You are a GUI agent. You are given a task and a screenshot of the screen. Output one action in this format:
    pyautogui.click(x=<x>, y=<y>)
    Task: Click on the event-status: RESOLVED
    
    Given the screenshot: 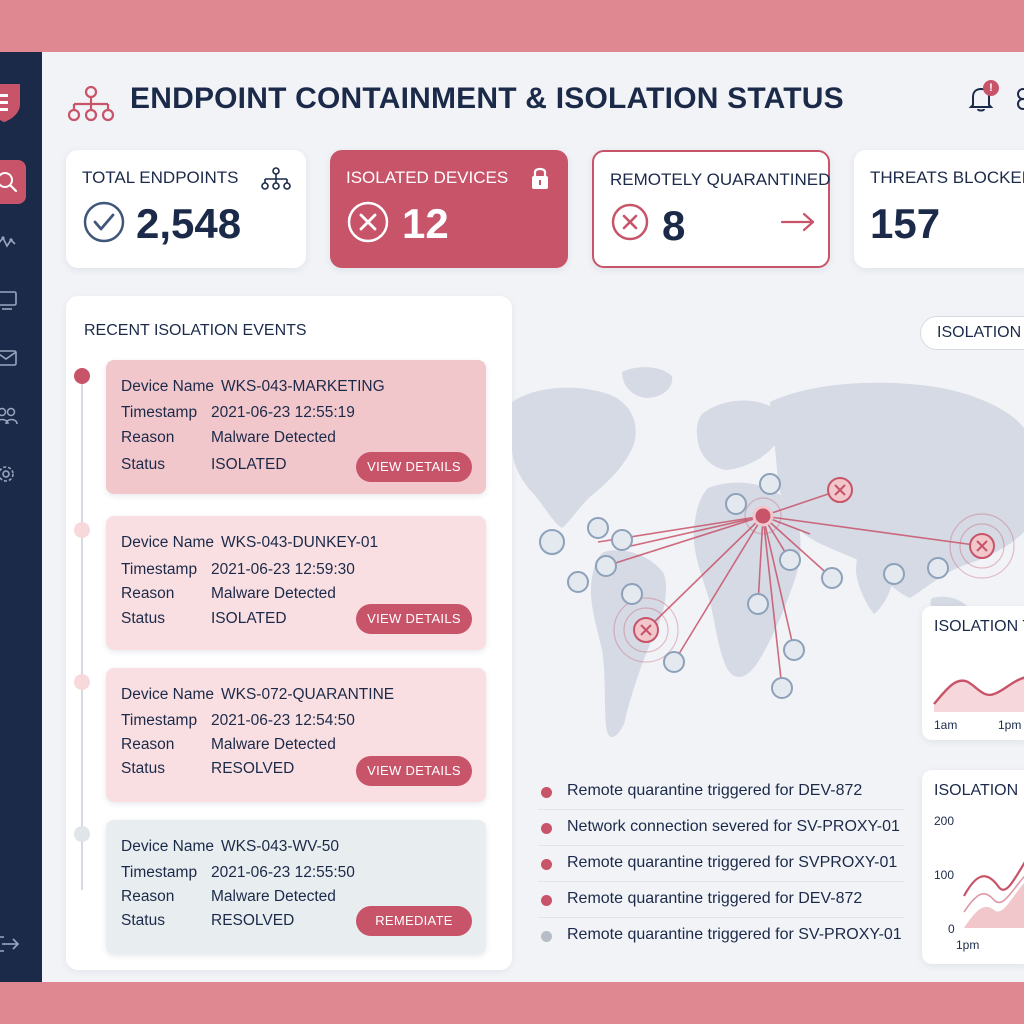 What is the action you would take?
    pyautogui.click(x=253, y=920)
    